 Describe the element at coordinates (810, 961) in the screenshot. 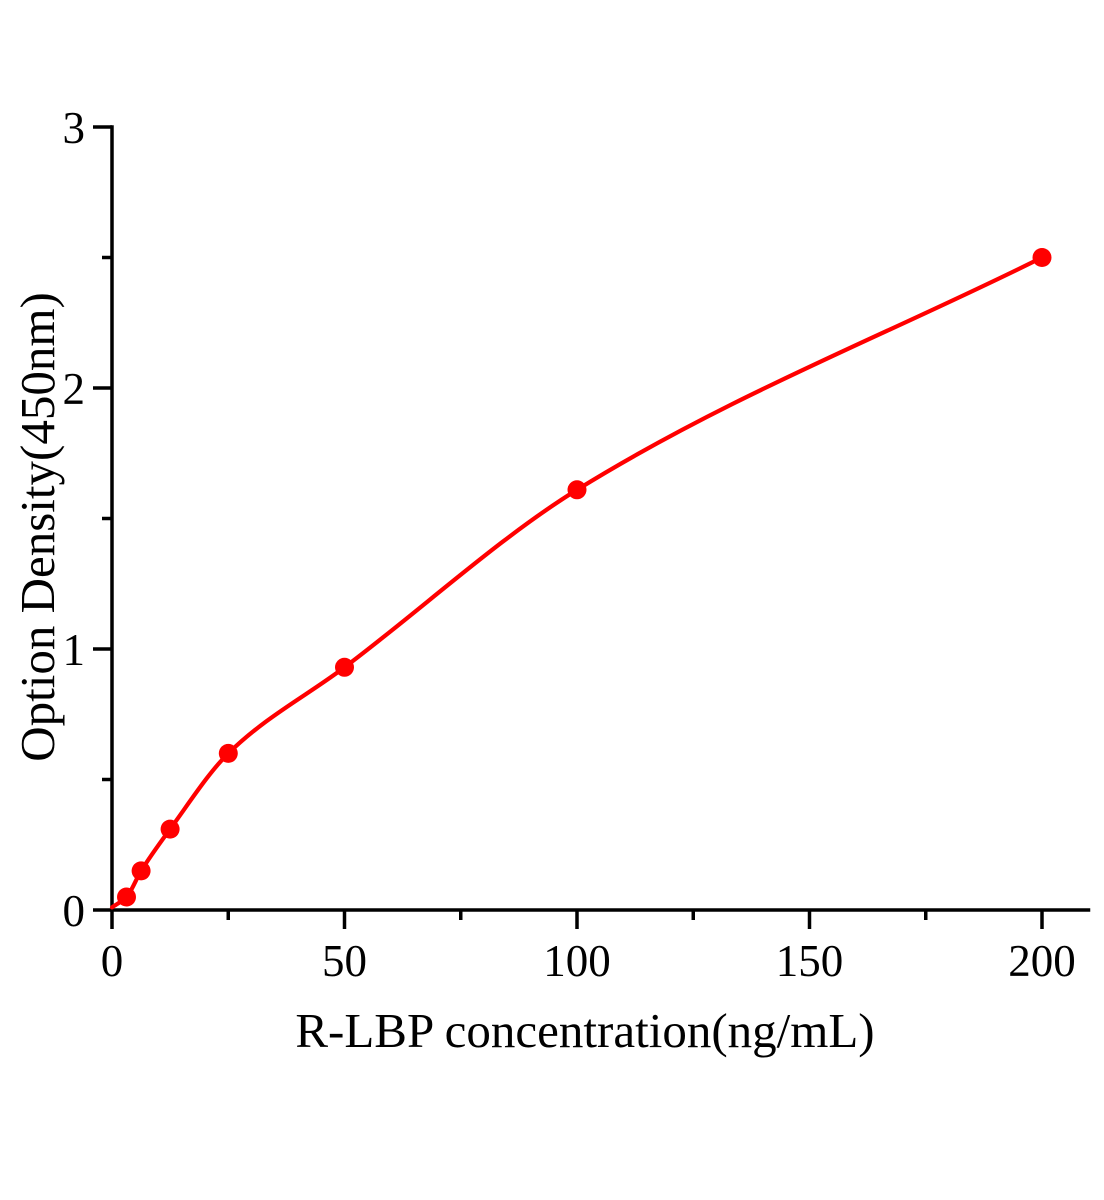

I see `x-tick-label: 150` at that location.